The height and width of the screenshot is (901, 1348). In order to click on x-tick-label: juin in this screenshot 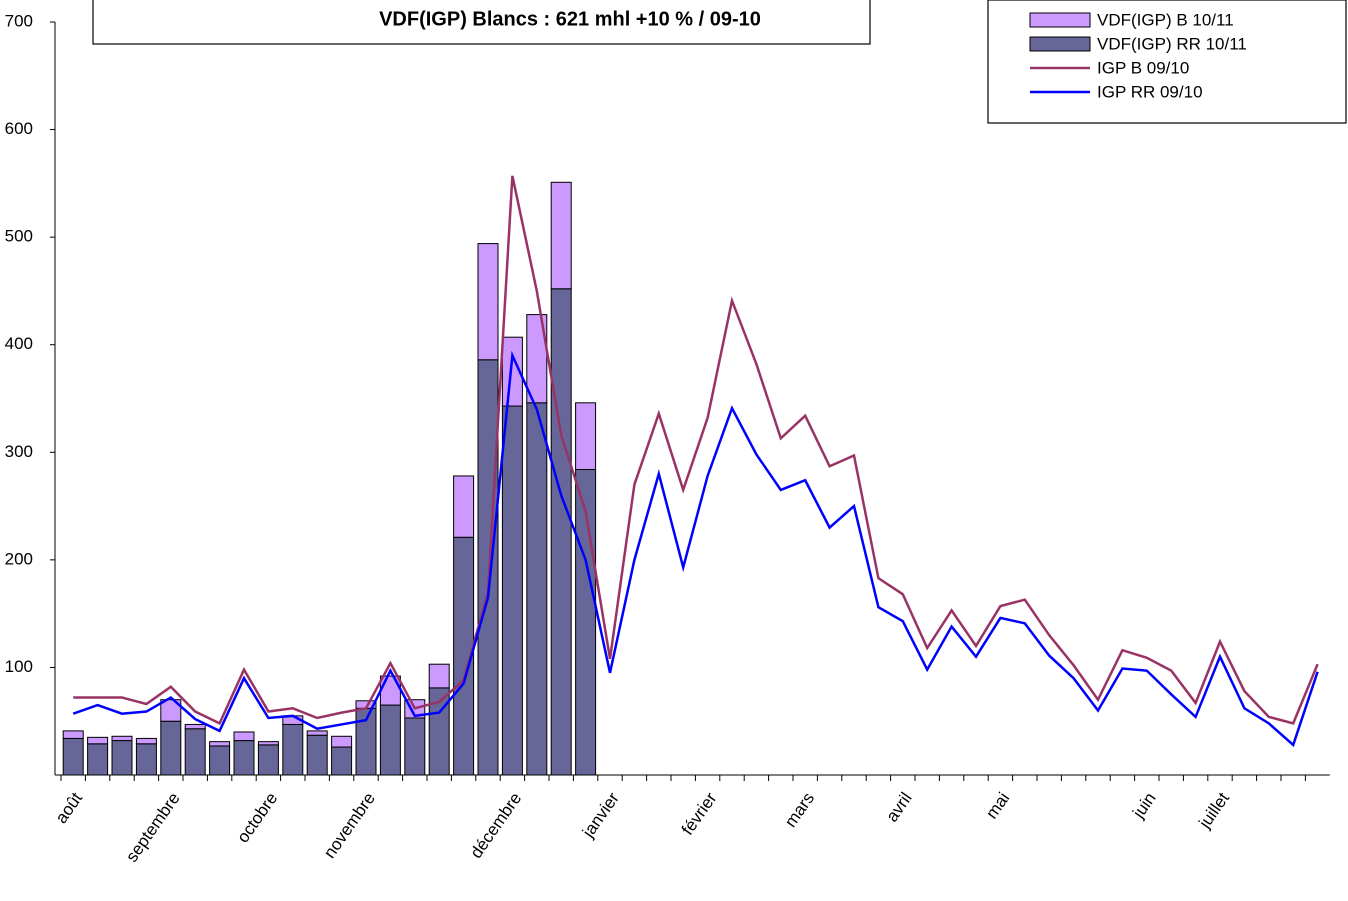, I will do `click(1143, 805)`.